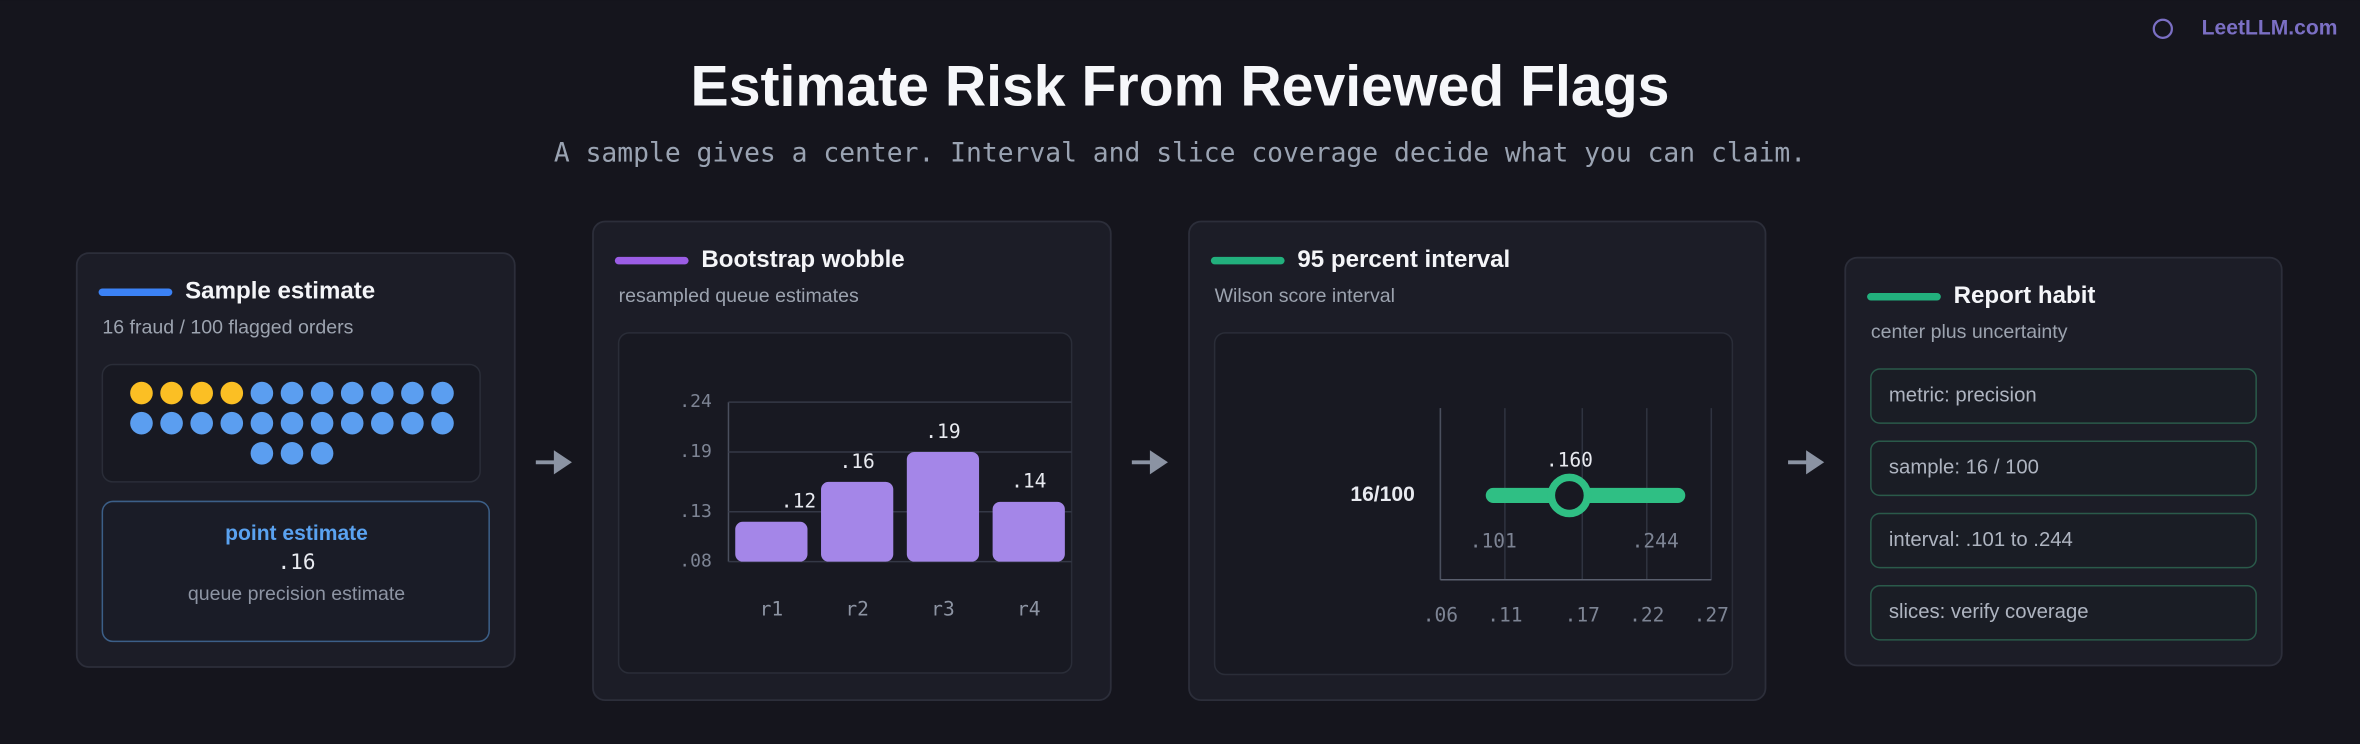 The image size is (2360, 744). Describe the element at coordinates (296, 594) in the screenshot. I see `estimate-caption: queue precision estimate` at that location.